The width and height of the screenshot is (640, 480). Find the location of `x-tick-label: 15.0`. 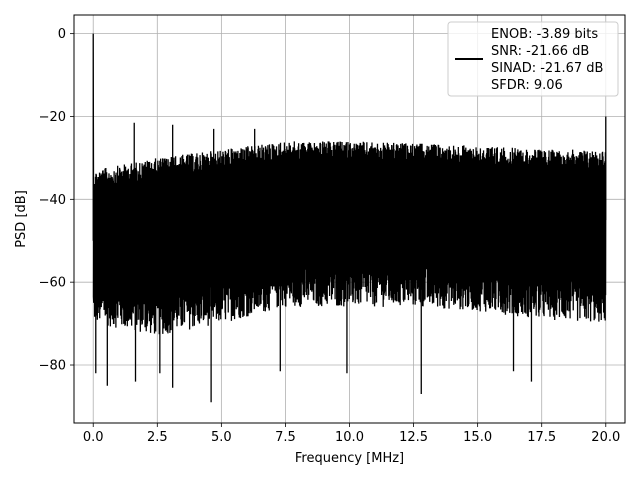

x-tick-label: 15.0 is located at coordinates (477, 437).